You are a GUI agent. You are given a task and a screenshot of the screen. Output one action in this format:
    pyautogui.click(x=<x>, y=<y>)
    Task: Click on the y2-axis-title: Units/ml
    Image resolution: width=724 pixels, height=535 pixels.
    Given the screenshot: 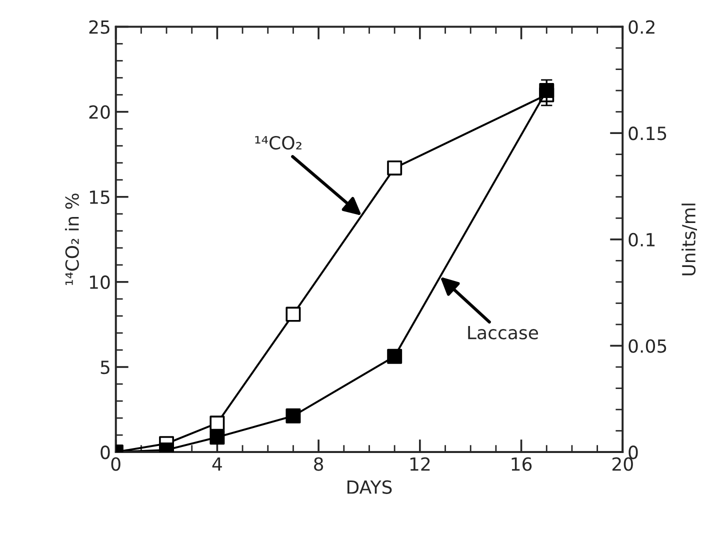 What is the action you would take?
    pyautogui.click(x=689, y=240)
    